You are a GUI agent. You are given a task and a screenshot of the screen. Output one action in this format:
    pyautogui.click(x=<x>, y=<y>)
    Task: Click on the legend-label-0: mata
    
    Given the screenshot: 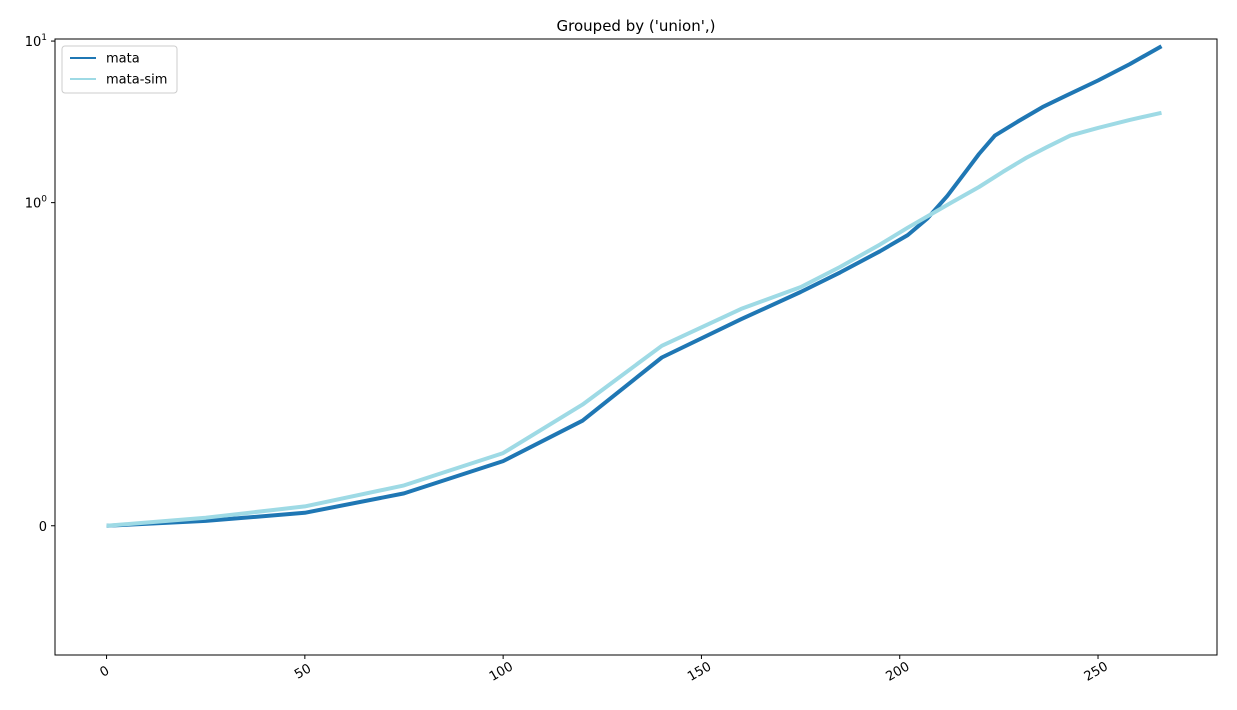 What is the action you would take?
    pyautogui.click(x=123, y=59)
    